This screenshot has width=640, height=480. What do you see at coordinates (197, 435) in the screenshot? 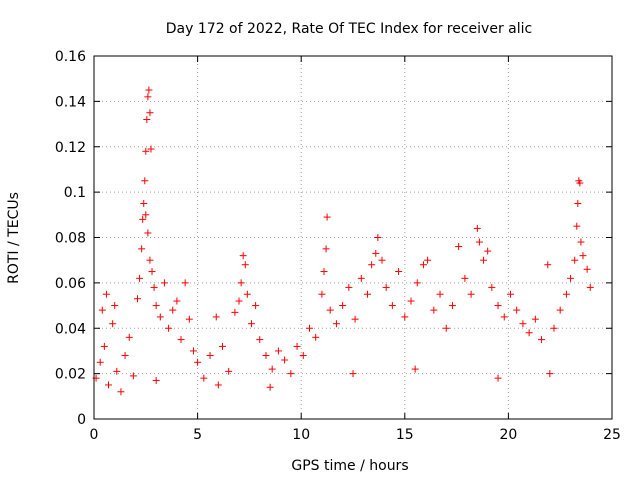
I see `x-tick-label: 5` at bounding box center [197, 435].